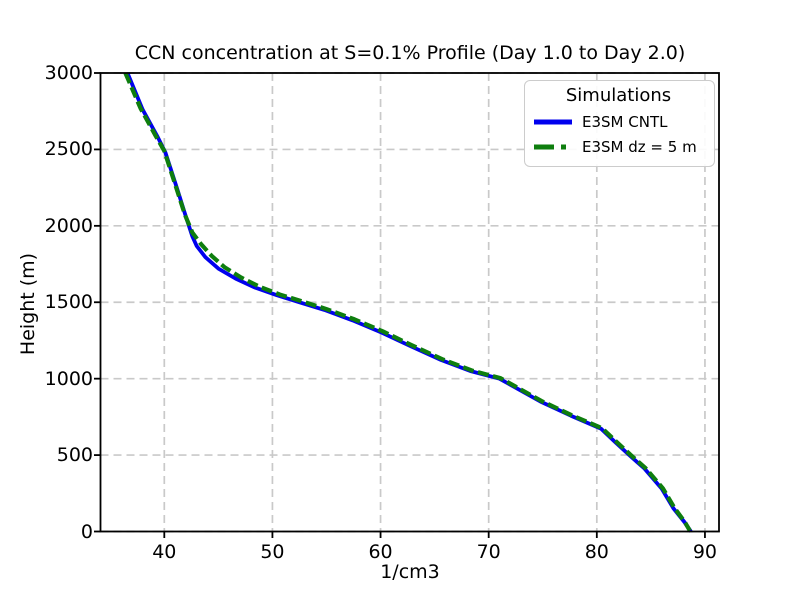  I want to click on y-tick-label: 0, so click(86, 531).